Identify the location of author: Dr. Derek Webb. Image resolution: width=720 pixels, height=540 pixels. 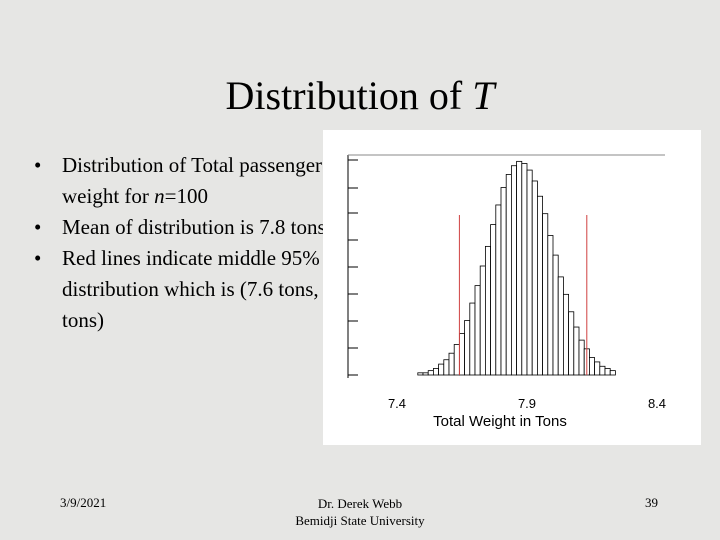
(360, 503).